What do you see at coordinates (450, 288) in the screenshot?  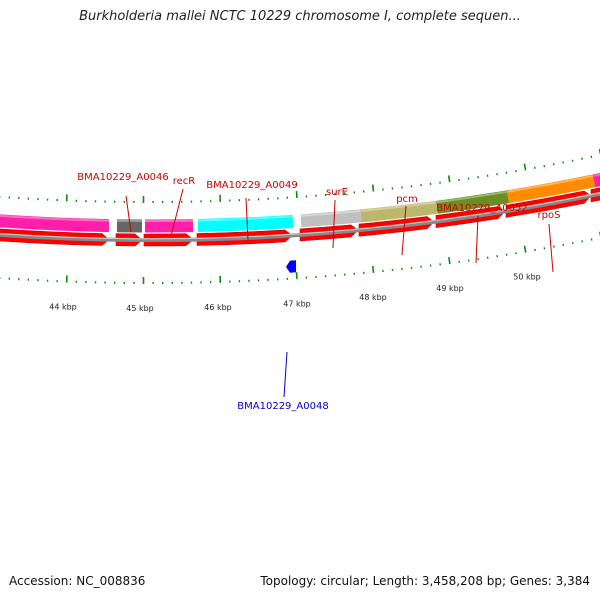 I see `kbp-label: 49 kbp` at bounding box center [450, 288].